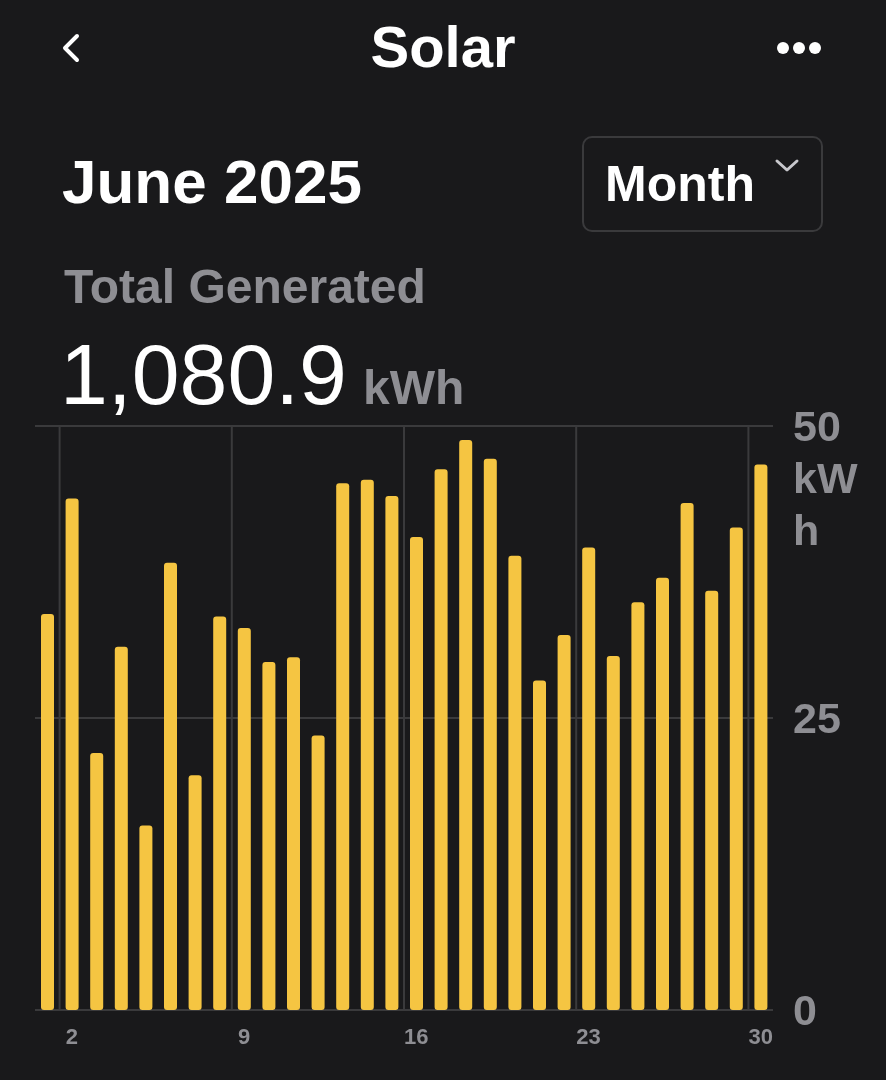 This screenshot has height=1080, width=886. What do you see at coordinates (805, 1010) in the screenshot?
I see `y-tick-label: 0` at bounding box center [805, 1010].